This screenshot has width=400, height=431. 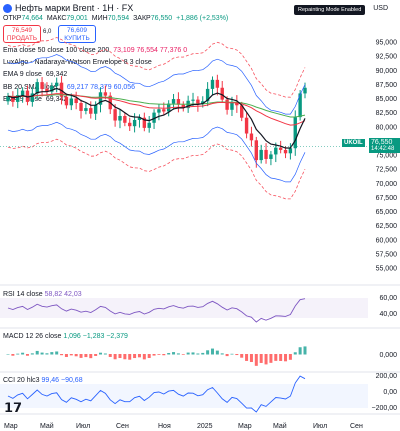 What do you see at coordinates (356, 426) in the screenshot?
I see `time-axis-label: Сен` at bounding box center [356, 426].